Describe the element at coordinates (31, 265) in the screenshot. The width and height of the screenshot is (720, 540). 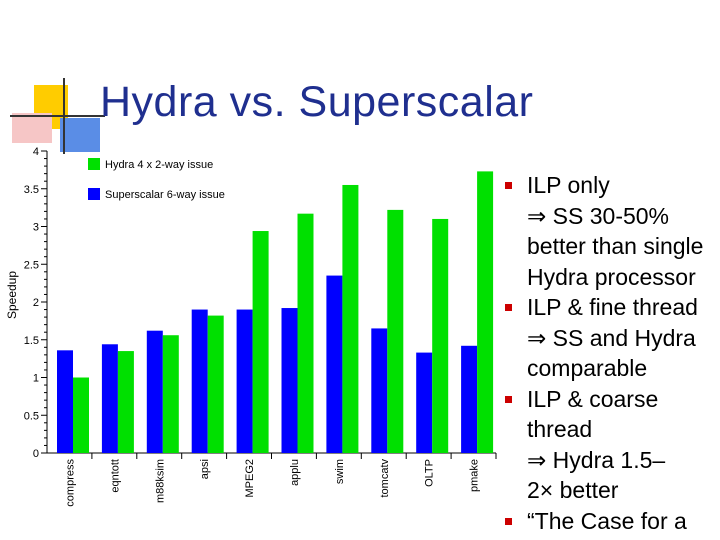
I see `y-tick-label: 2.5` at that location.